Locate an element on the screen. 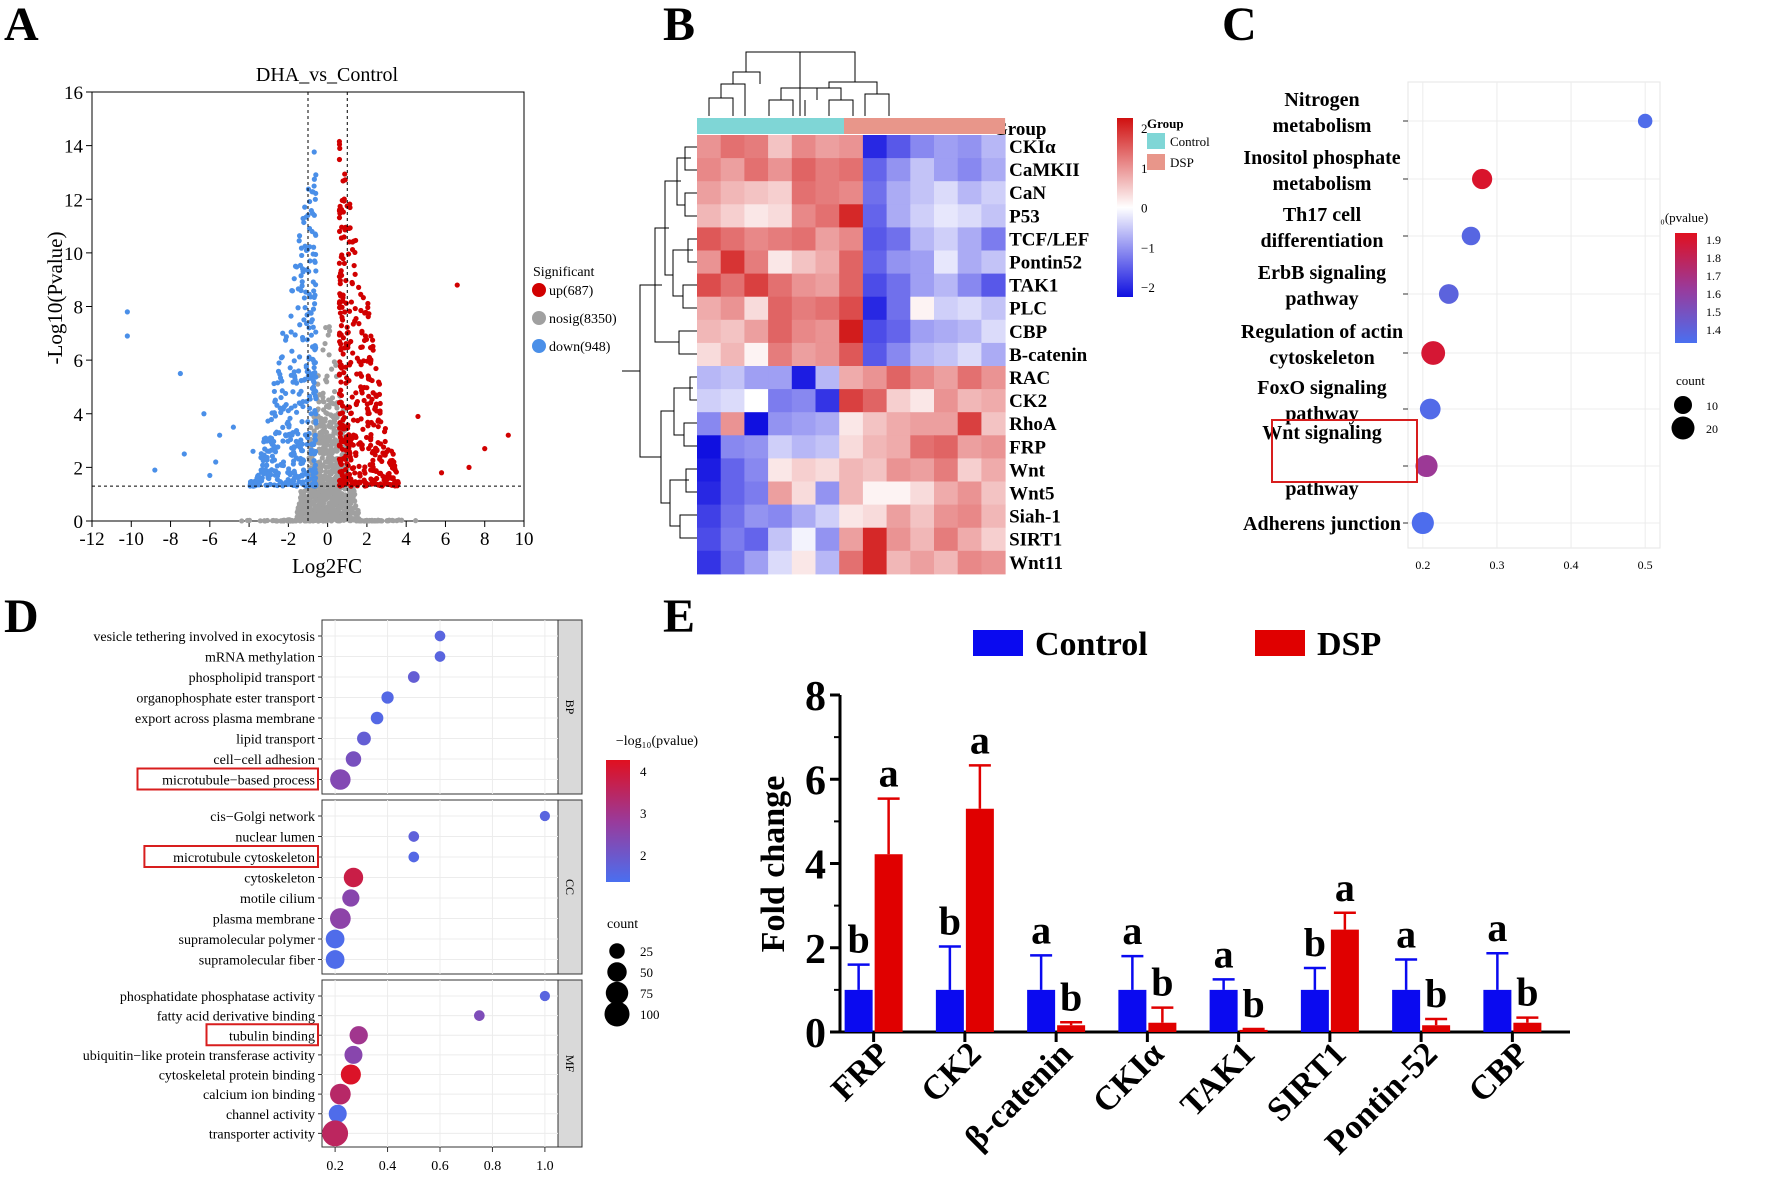  significance-letter: a is located at coordinates (1406, 934).